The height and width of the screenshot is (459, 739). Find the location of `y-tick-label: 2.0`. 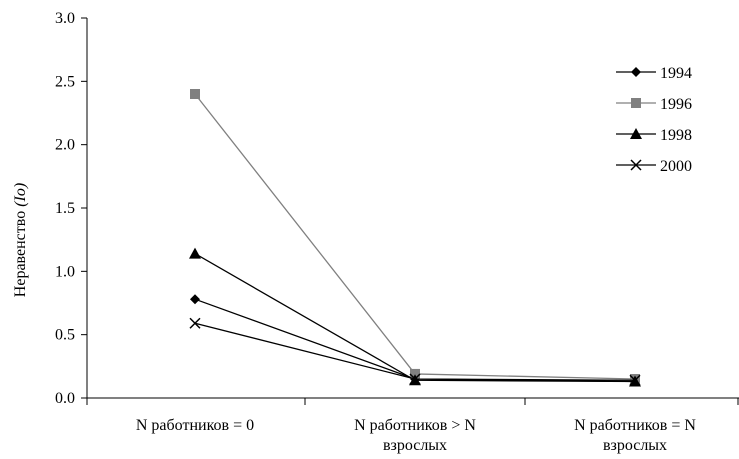

y-tick-label: 2.0 is located at coordinates (65, 145).